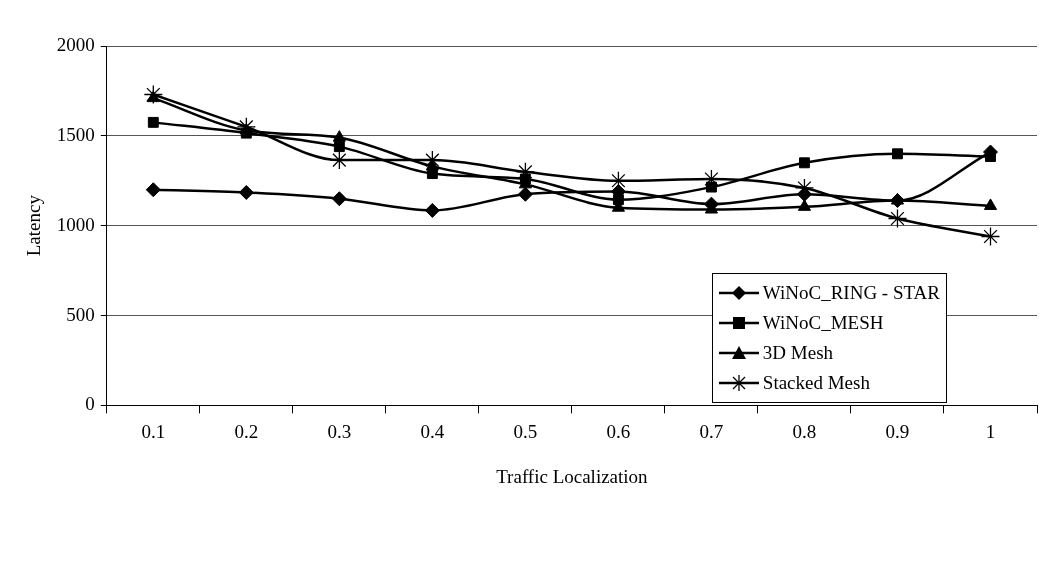 The image size is (1063, 565). What do you see at coordinates (990, 431) in the screenshot?
I see `x-tick-label: 1` at bounding box center [990, 431].